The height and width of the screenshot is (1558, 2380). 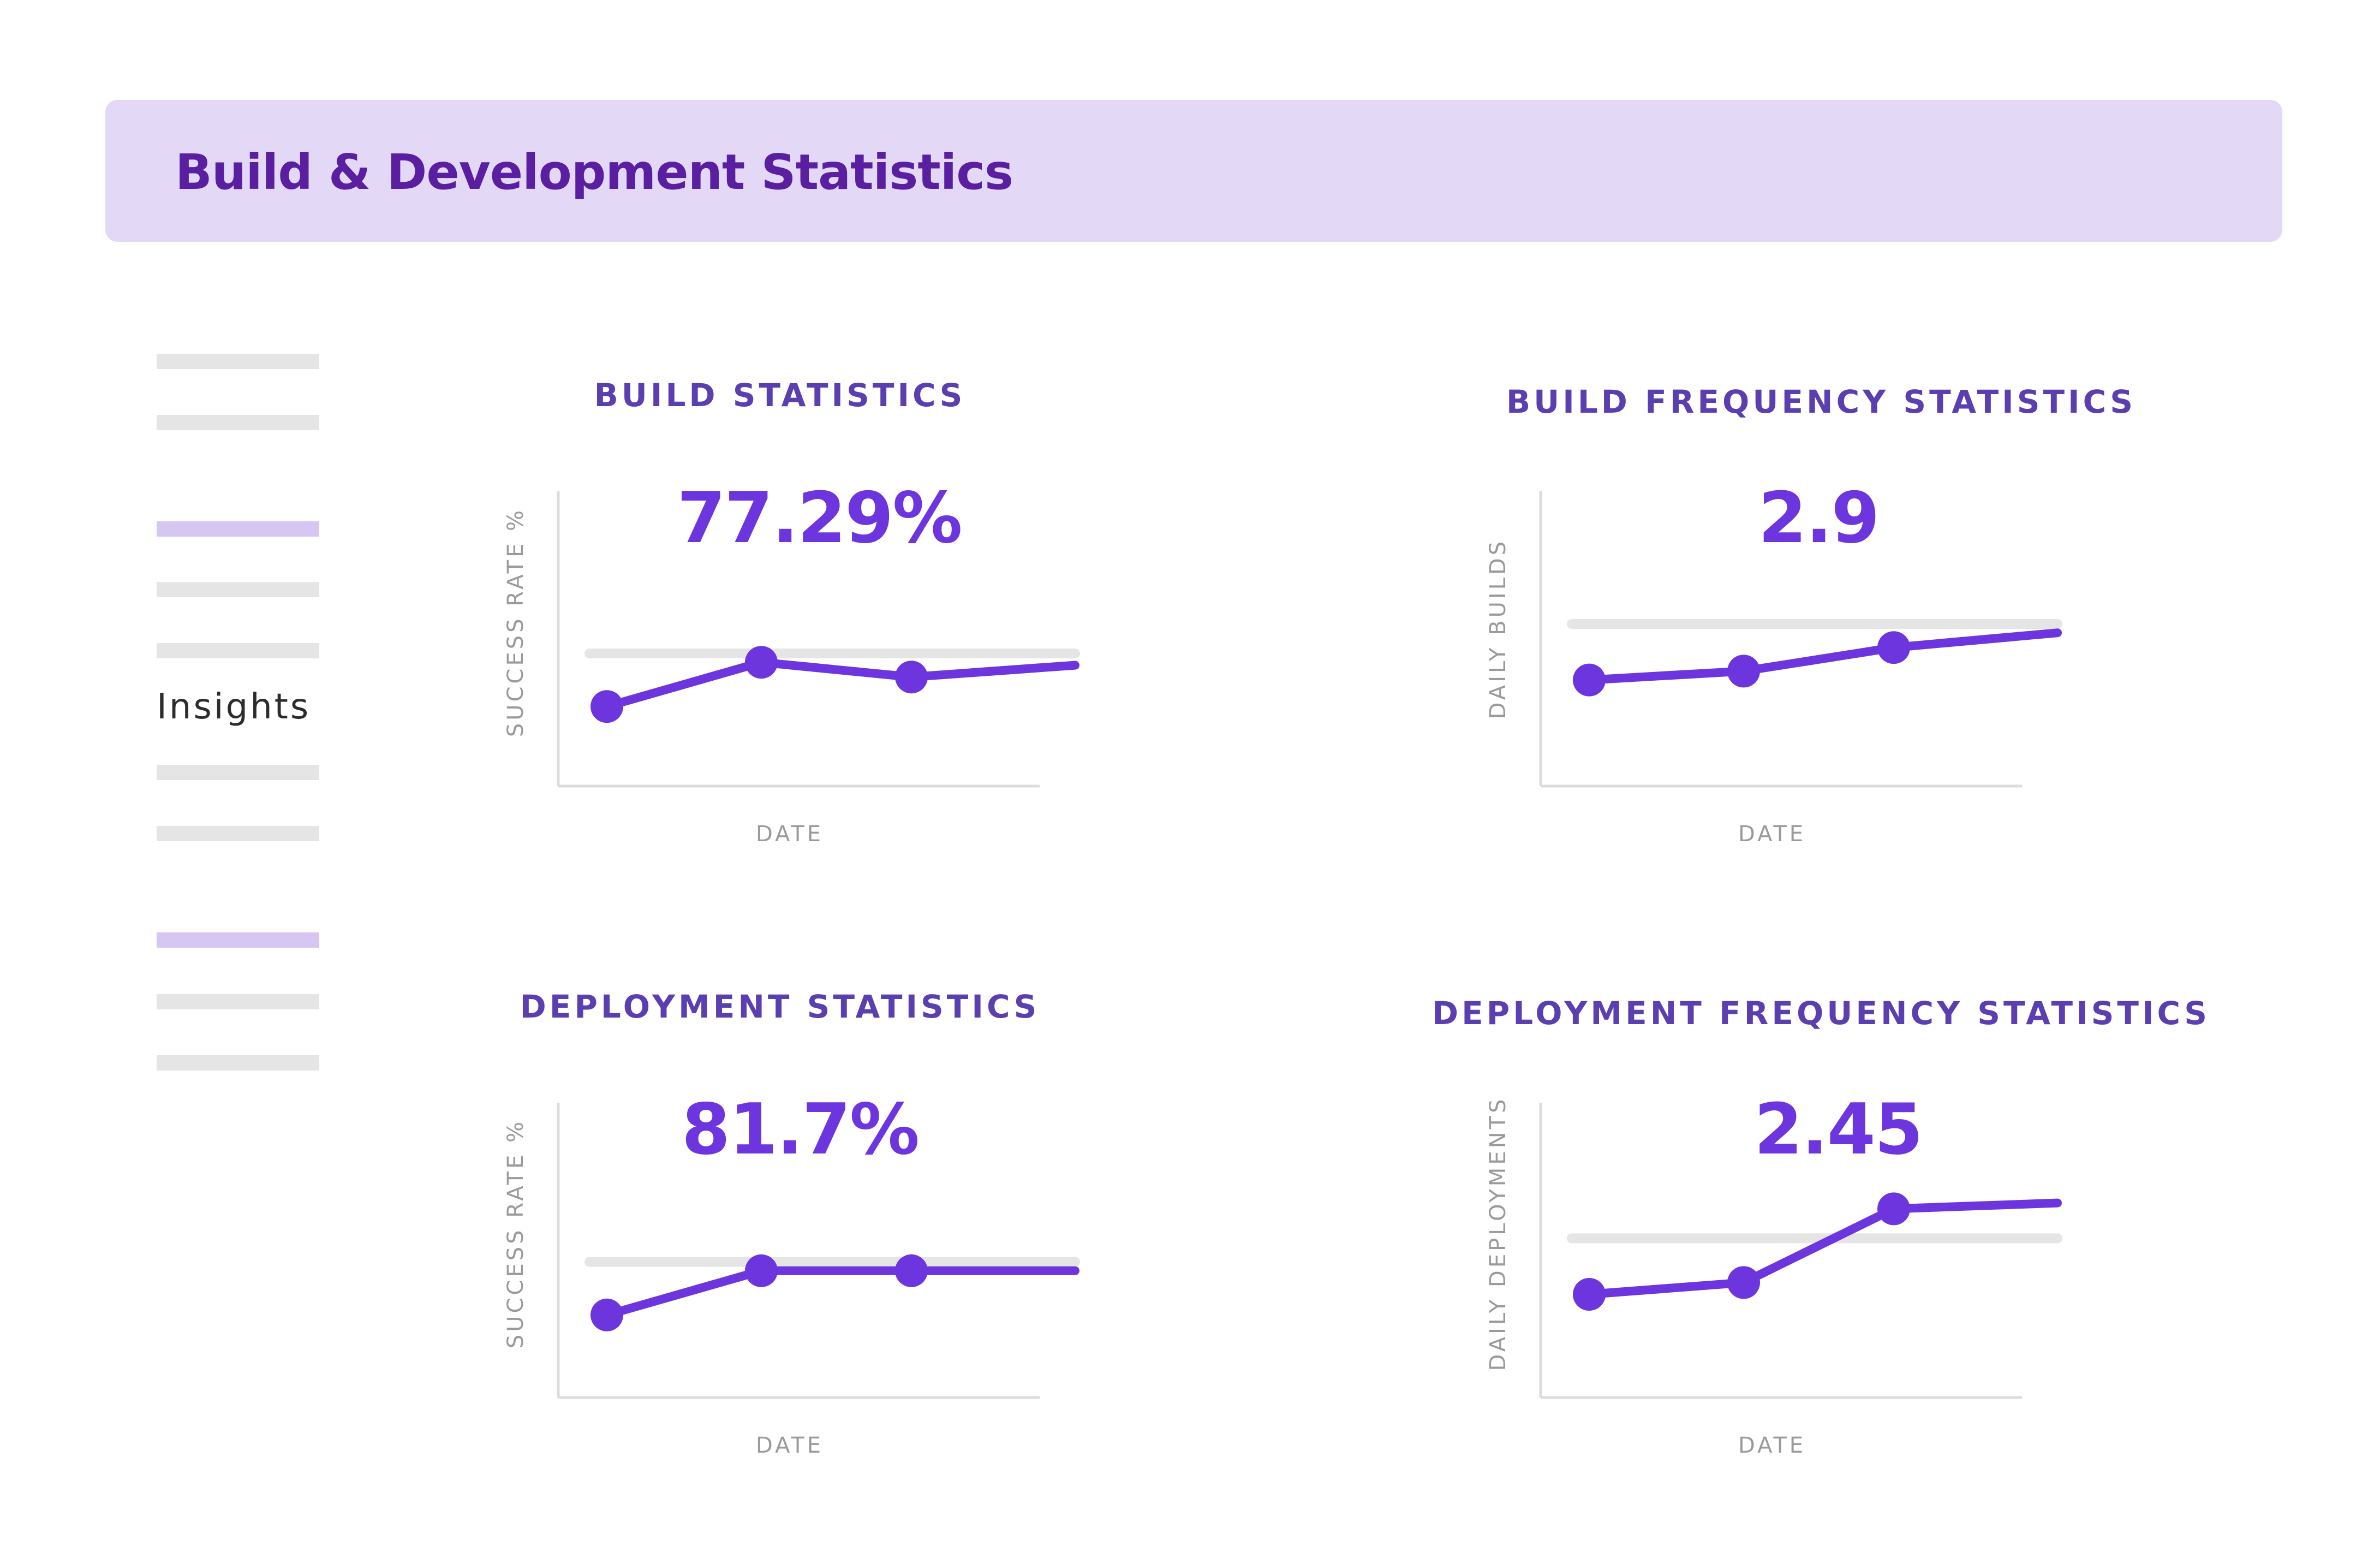 What do you see at coordinates (1499, 1233) in the screenshot?
I see `y-axis-label: DAILY DEPLOYMENTS` at bounding box center [1499, 1233].